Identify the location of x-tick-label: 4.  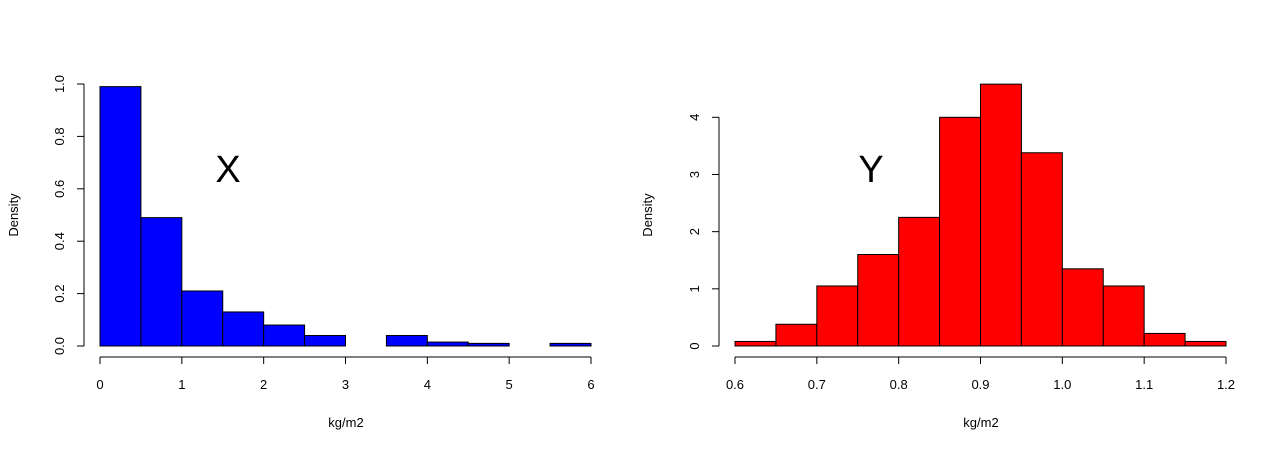
(427, 384).